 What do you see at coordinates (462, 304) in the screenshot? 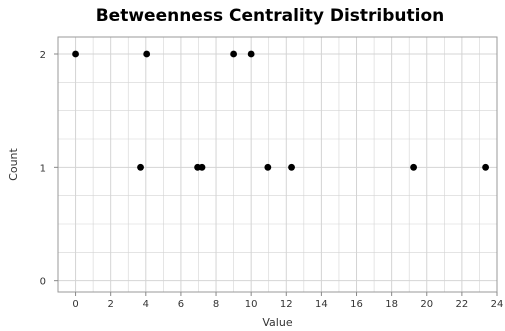
I see `x-tick-label: 22` at bounding box center [462, 304].